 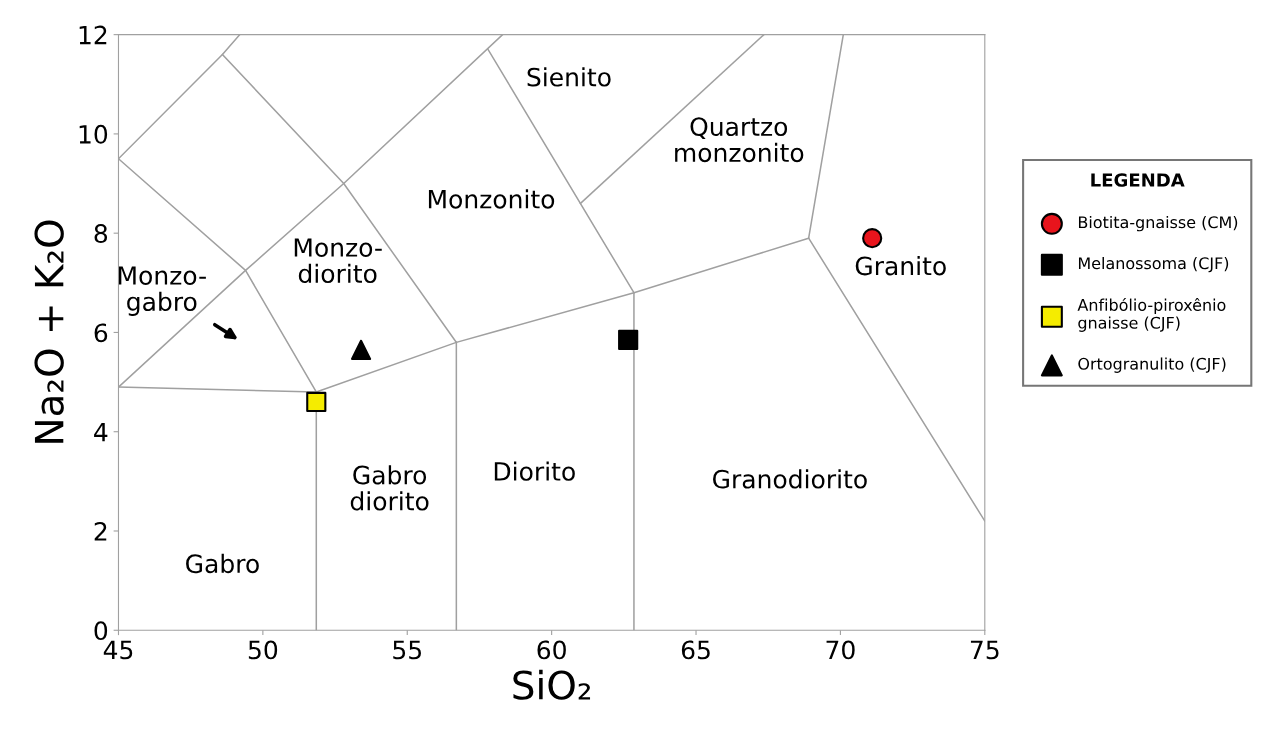 What do you see at coordinates (222, 563) in the screenshot?
I see `annotation: Gabro` at bounding box center [222, 563].